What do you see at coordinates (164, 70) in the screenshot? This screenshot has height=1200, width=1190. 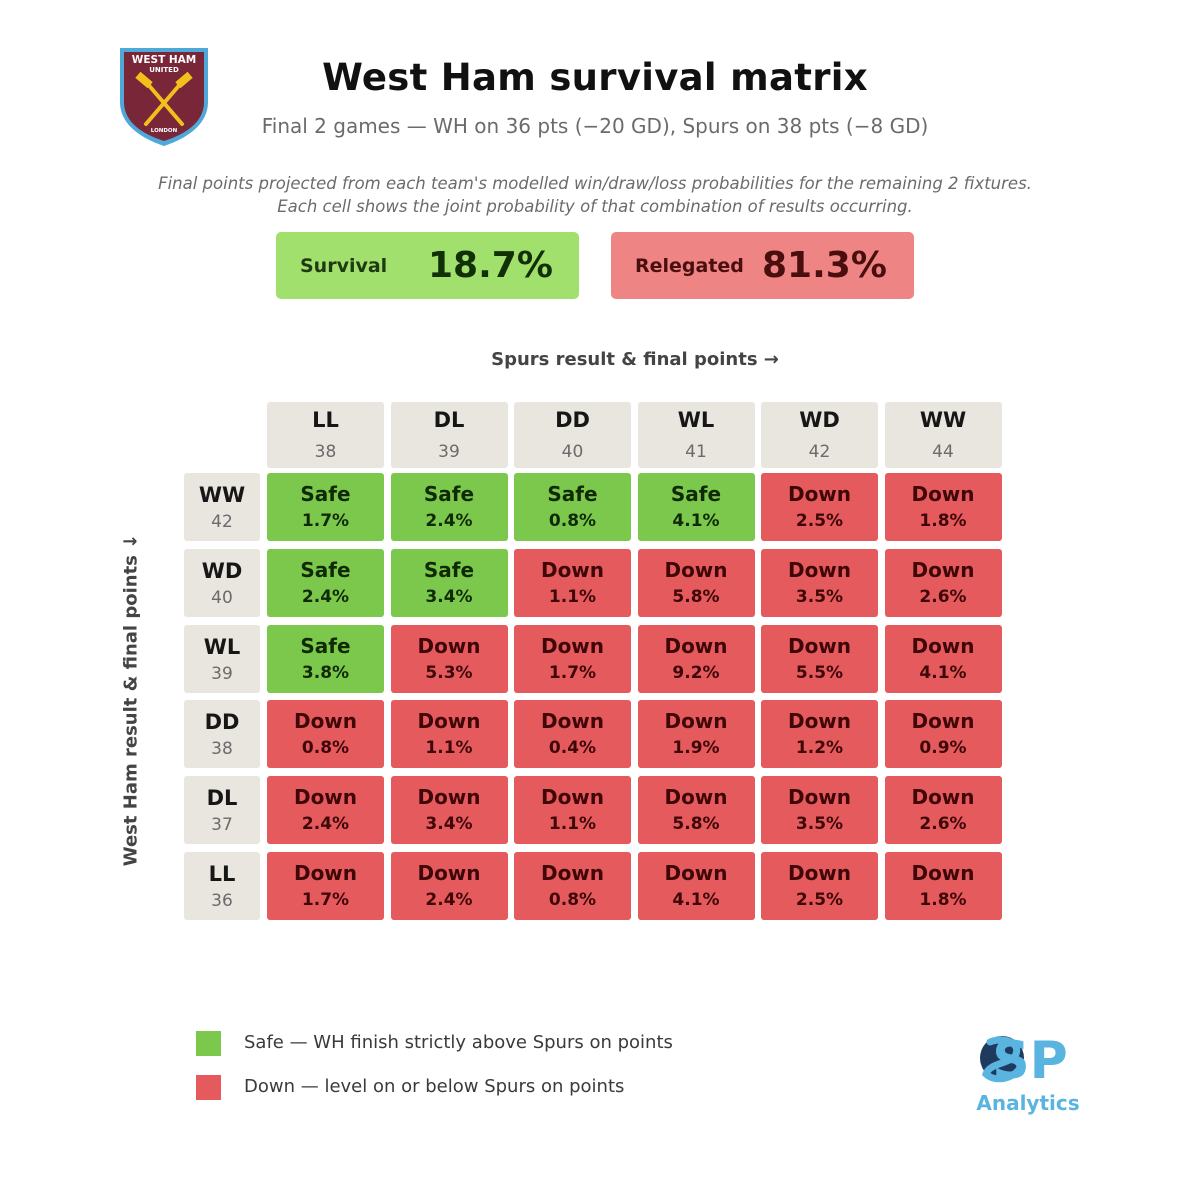 I see `crest-text-middle: UNITED` at bounding box center [164, 70].